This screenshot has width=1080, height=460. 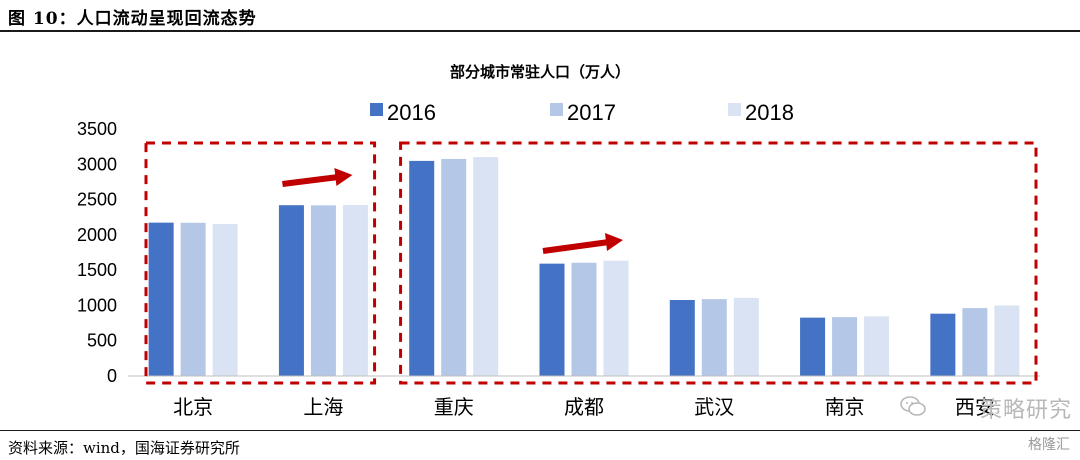 I want to click on y-tick-label: 0, so click(x=112, y=376).